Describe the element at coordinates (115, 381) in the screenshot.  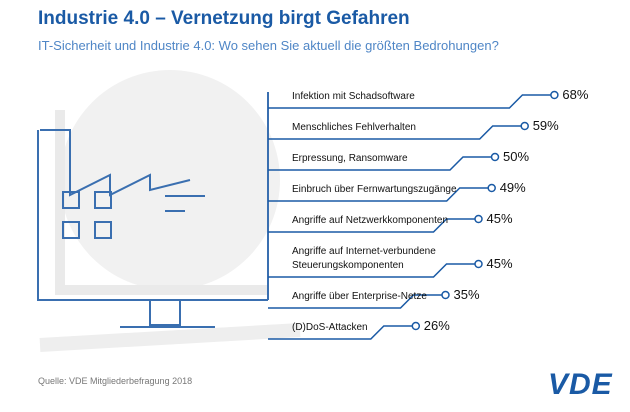
I see `source: Quelle: VDE Mitgliederbefragung 2018` at that location.